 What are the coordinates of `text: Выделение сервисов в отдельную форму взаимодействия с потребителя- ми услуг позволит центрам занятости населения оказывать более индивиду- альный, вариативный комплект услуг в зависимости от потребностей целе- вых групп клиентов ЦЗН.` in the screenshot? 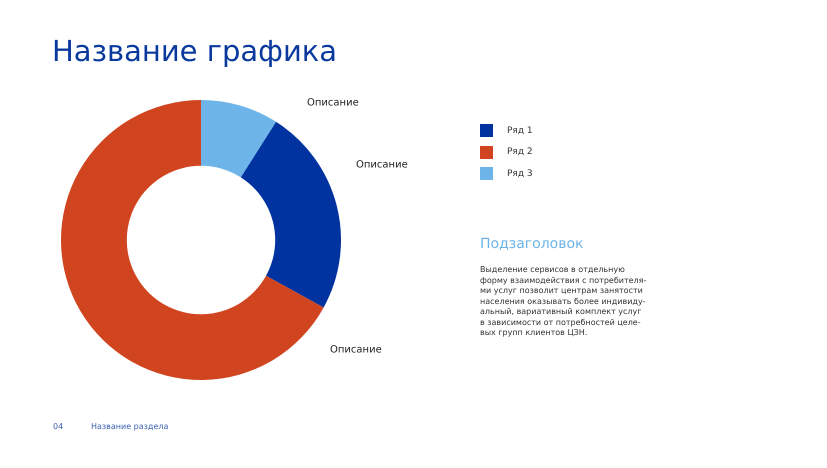 It's located at (563, 301).